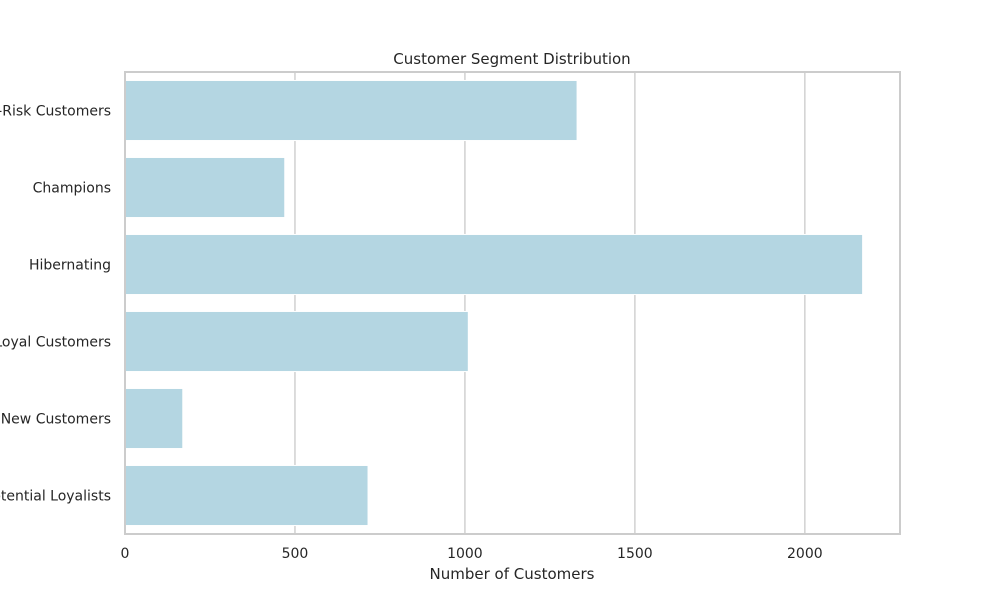 The image size is (1000, 605). Describe the element at coordinates (125, 554) in the screenshot. I see `x-tick-label: 0` at that location.